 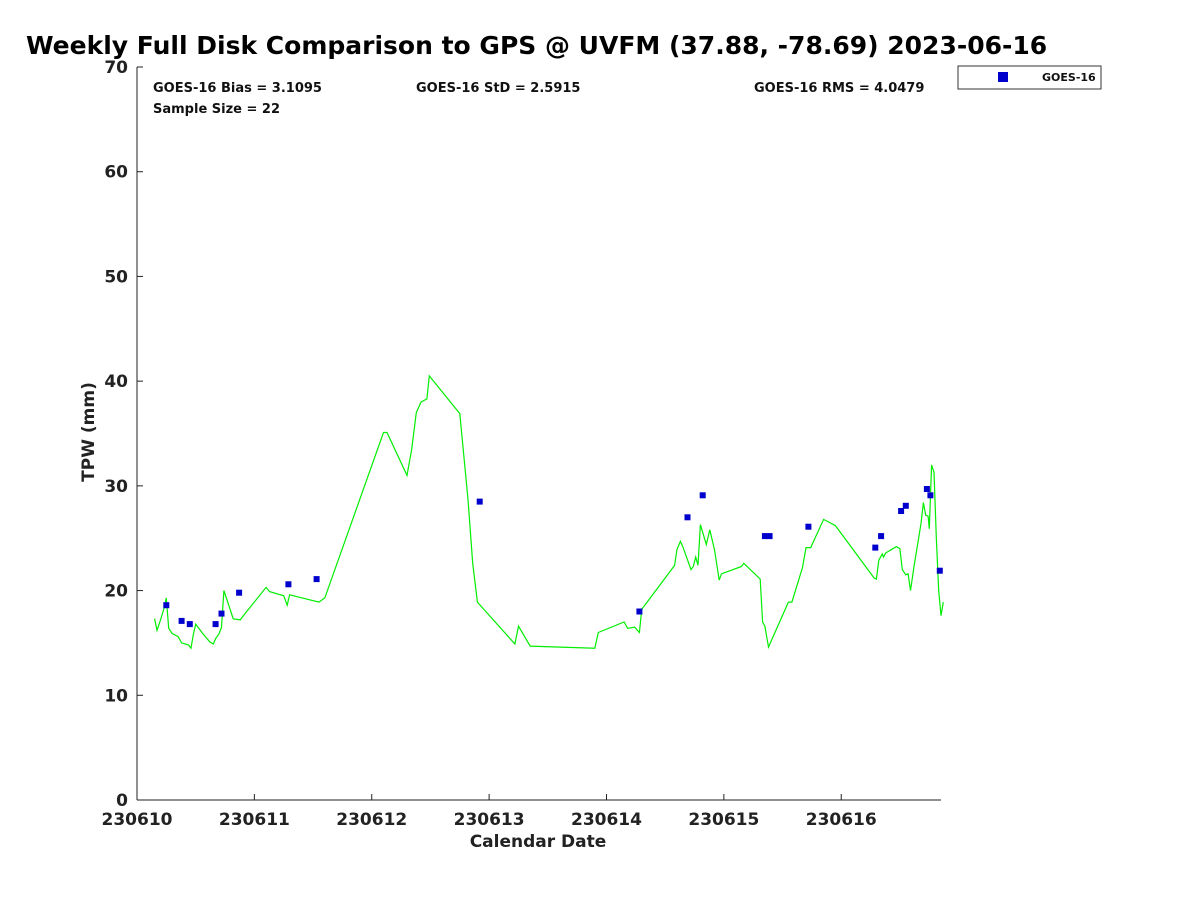 I want to click on stat-std: GOES-16 StD = 2.5915, so click(x=498, y=88).